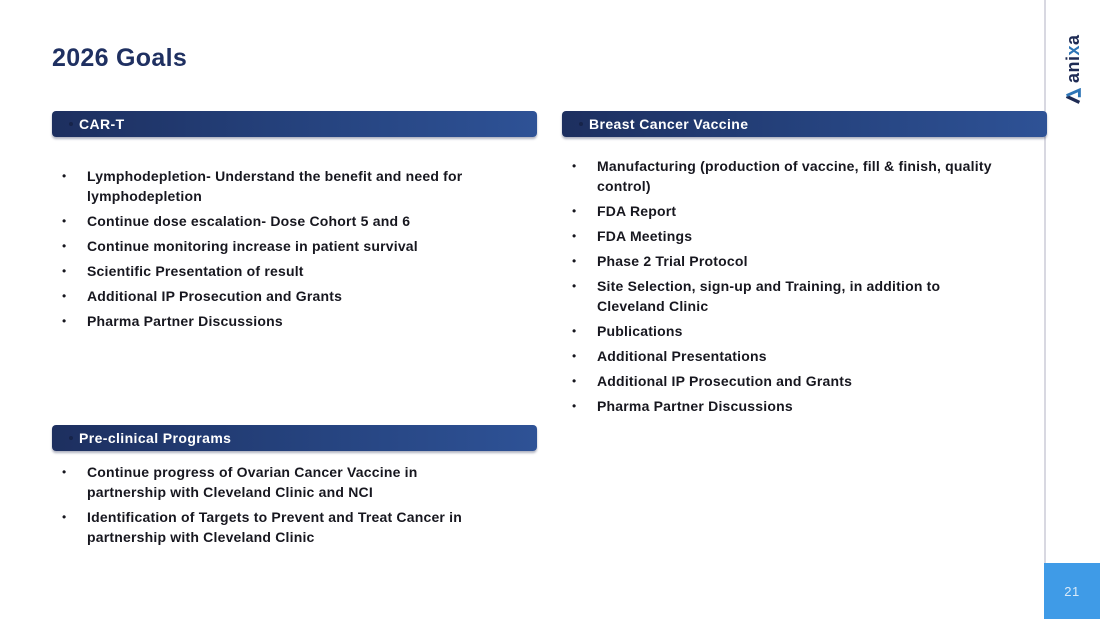 Image resolution: width=1100 pixels, height=619 pixels. What do you see at coordinates (1073, 39) in the screenshot?
I see `logo-text-part3: a` at bounding box center [1073, 39].